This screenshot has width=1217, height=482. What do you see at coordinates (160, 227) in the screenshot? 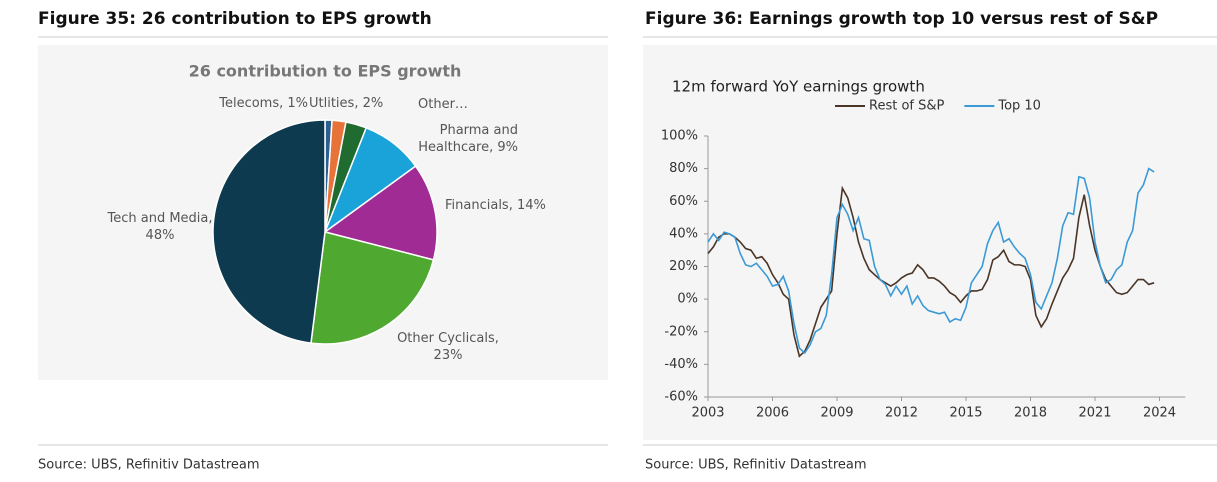
I see `slice-label: Tech and Media, 48%` at bounding box center [160, 227].